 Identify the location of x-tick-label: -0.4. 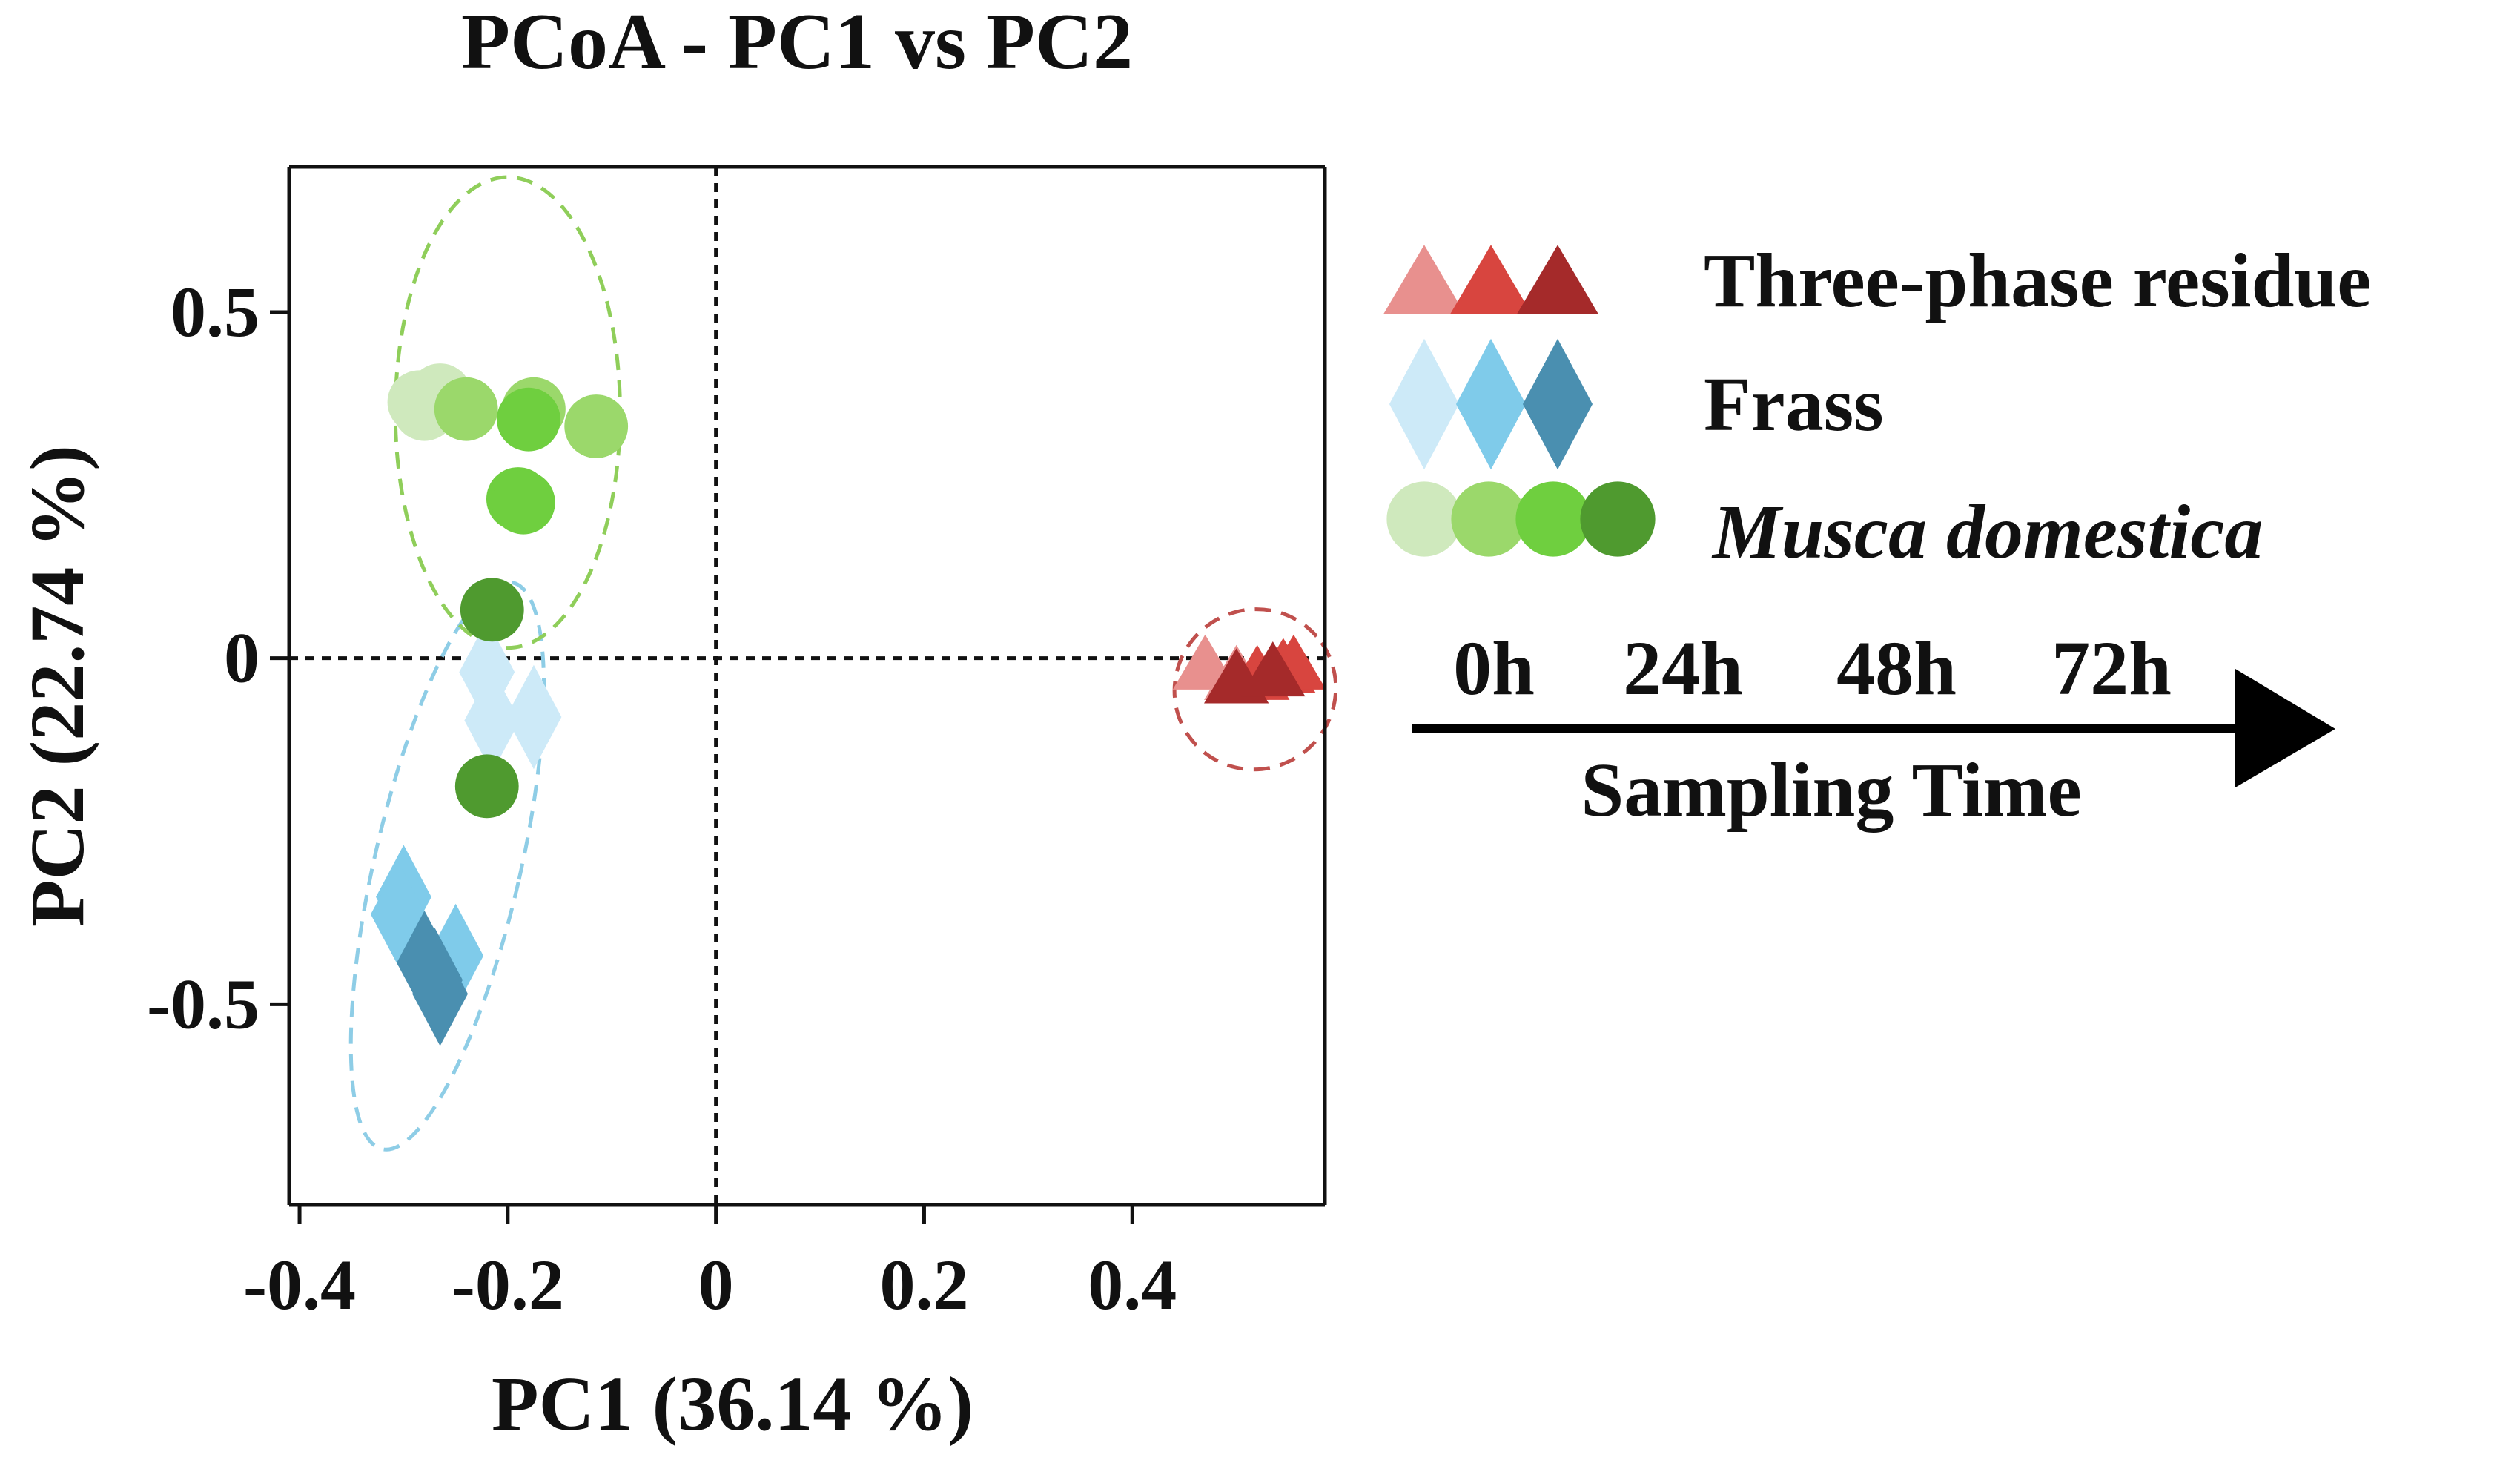
(299, 1284).